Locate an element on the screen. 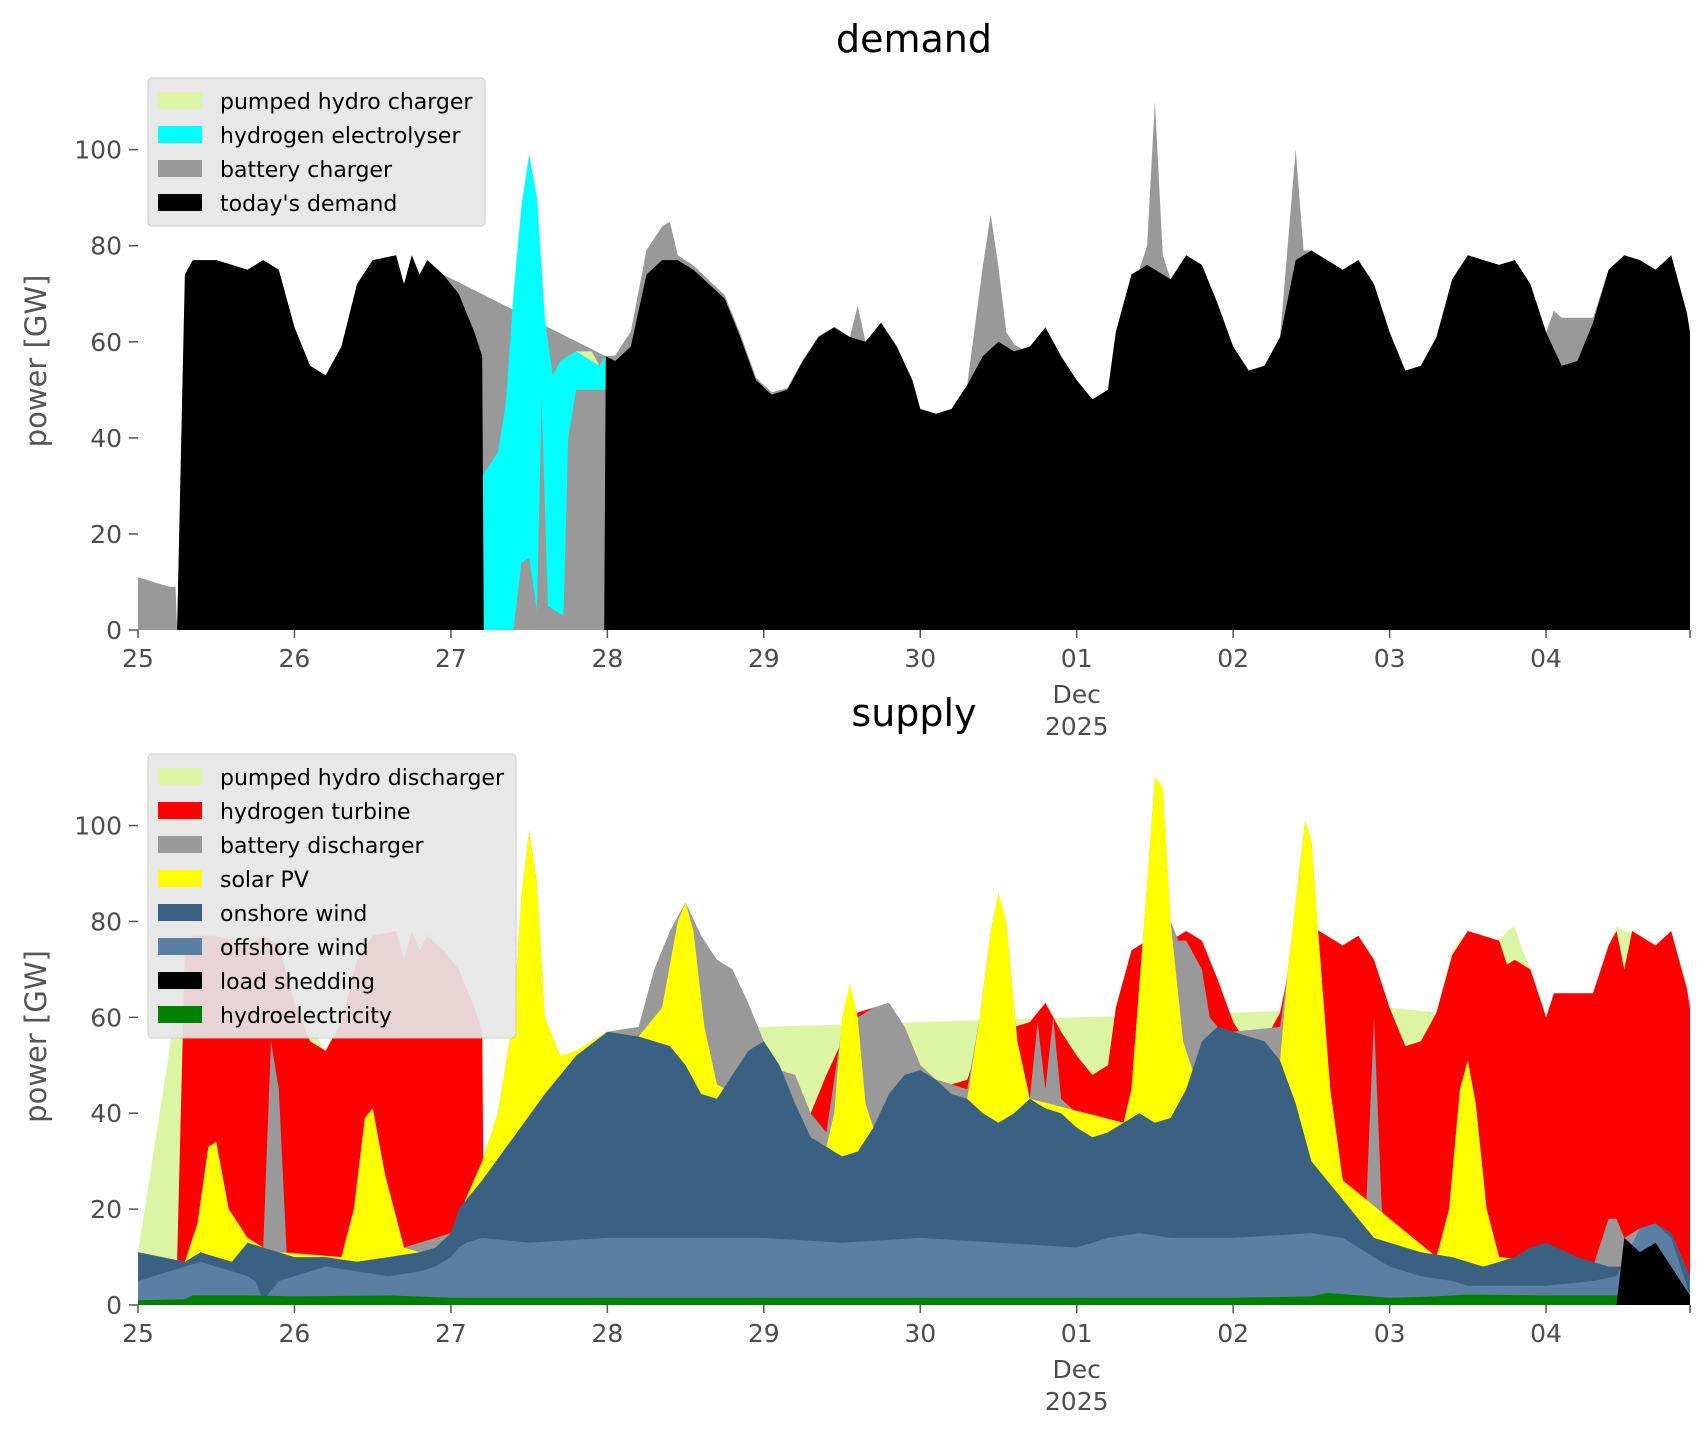  legend-label-battery-charger: battery charger is located at coordinates (306, 170).